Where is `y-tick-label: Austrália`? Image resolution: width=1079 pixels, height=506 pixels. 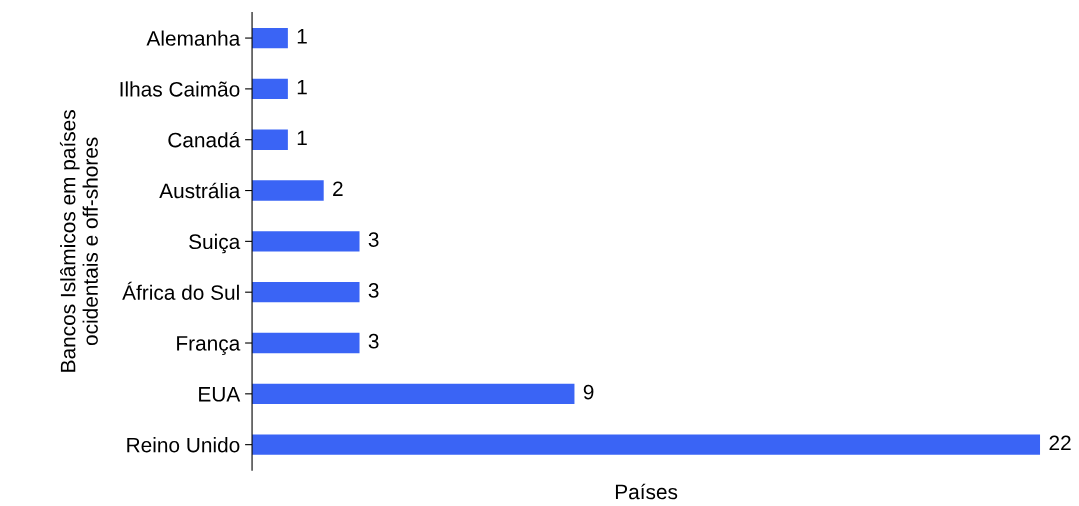 y-tick-label: Austrália is located at coordinates (200, 190).